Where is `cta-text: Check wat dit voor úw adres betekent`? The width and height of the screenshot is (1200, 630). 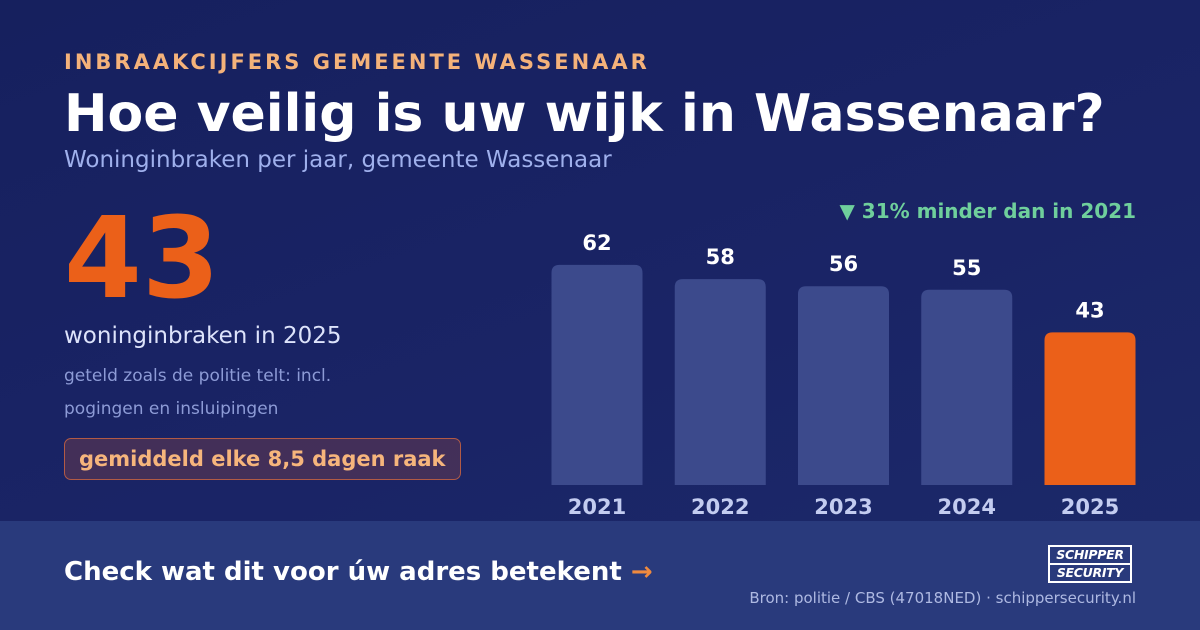
cta-text: Check wat dit voor úw adres betekent is located at coordinates (343, 572).